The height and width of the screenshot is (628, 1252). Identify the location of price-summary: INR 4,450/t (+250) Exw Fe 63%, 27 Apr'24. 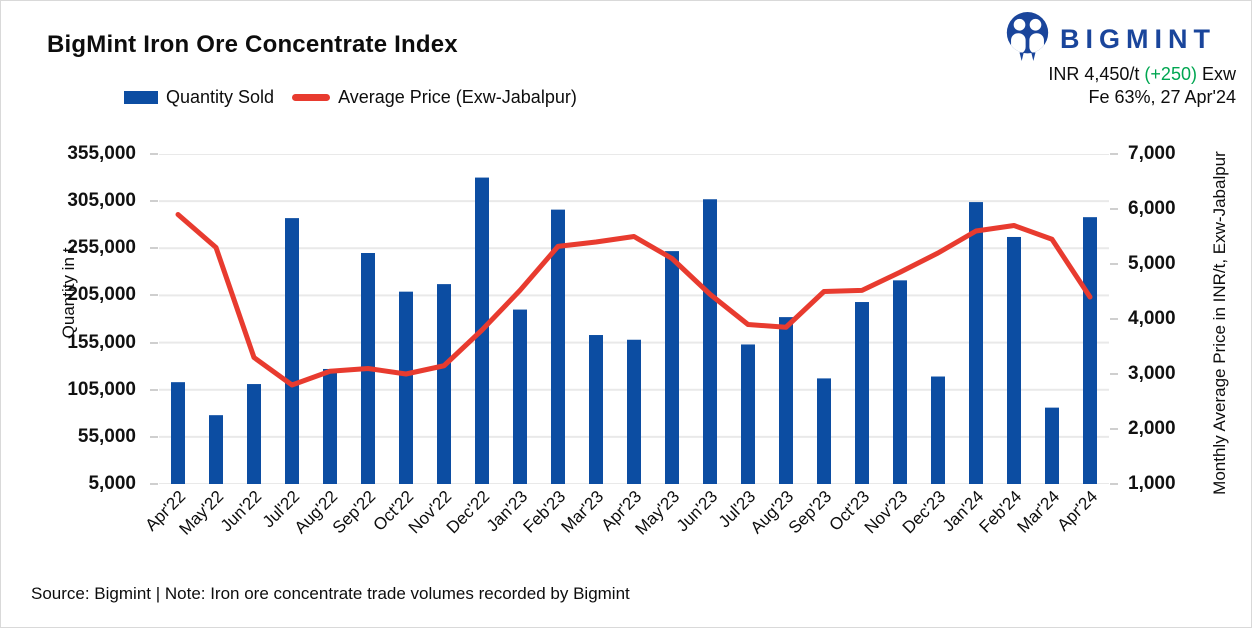
(1142, 86).